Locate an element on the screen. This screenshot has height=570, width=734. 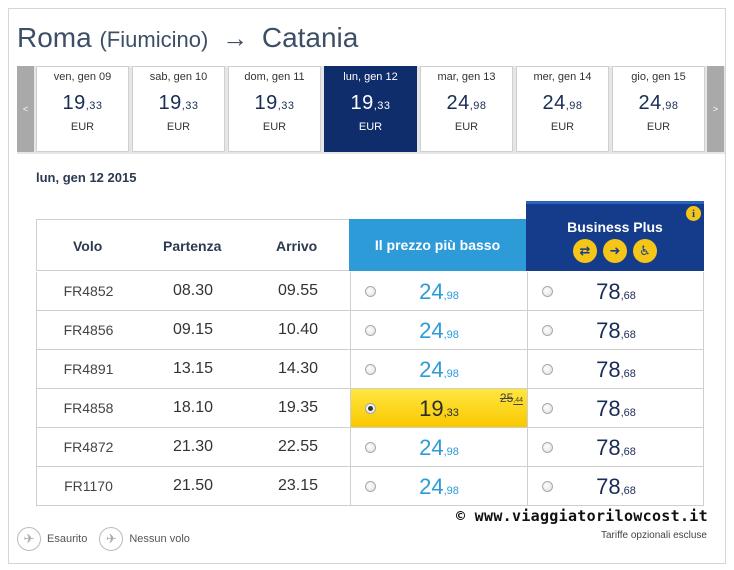
flight-number: FR4856 is located at coordinates (88, 330).